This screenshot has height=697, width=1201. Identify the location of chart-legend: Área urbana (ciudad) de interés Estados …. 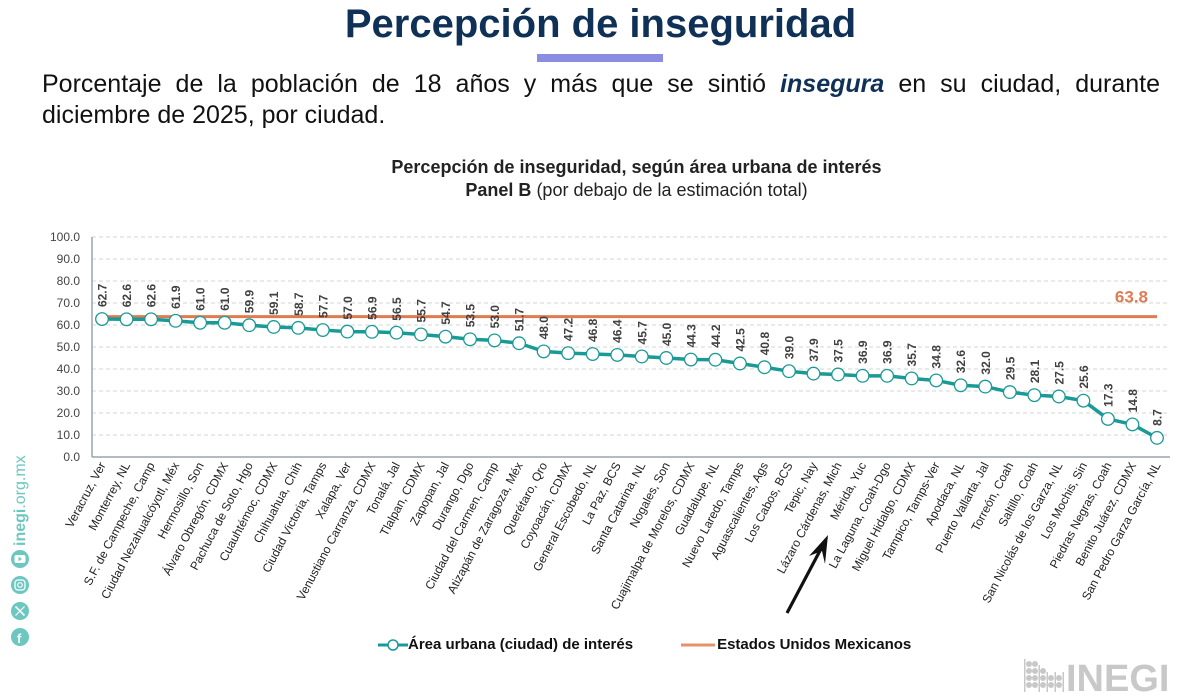
(668, 644).